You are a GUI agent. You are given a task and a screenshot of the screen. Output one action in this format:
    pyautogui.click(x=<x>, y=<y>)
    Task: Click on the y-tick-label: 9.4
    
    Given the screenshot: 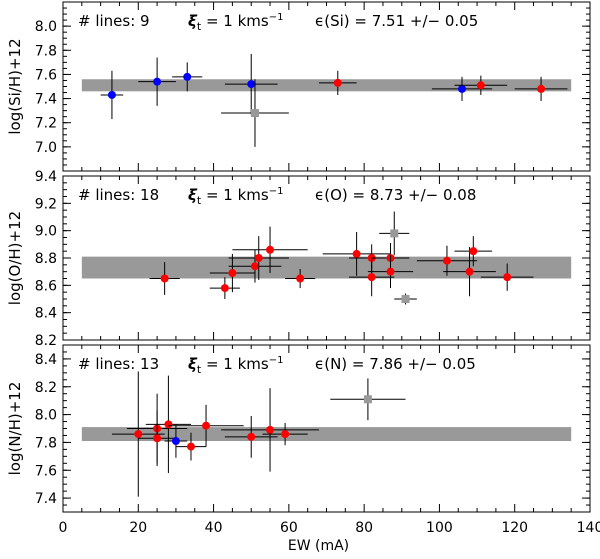 What is the action you would take?
    pyautogui.click(x=46, y=177)
    